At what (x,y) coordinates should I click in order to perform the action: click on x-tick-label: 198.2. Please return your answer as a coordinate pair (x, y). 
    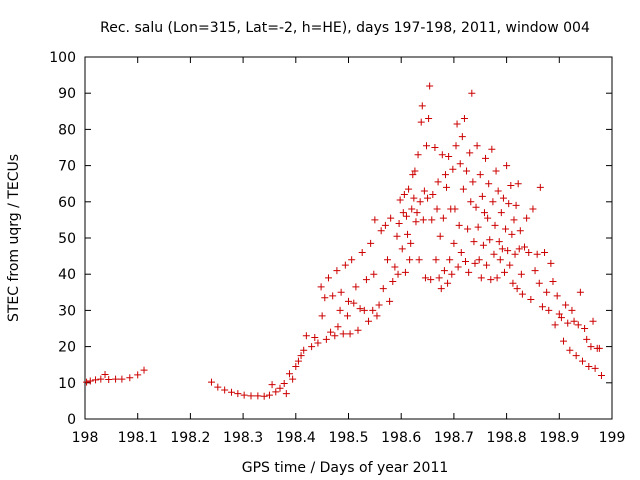
    Looking at the image, I should click on (190, 438).